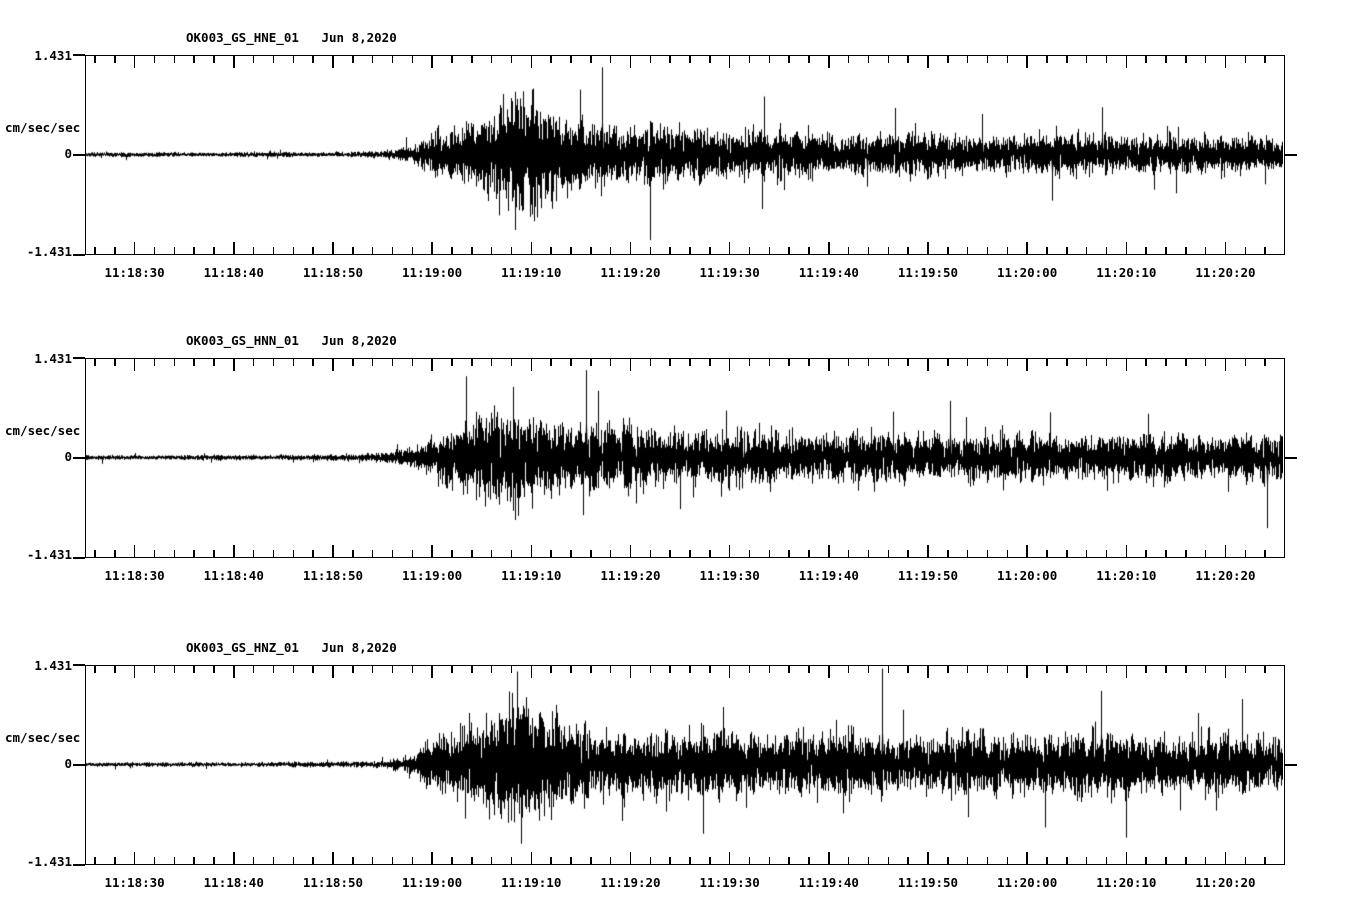 This screenshot has width=1358, height=924. Describe the element at coordinates (43, 430) in the screenshot. I see `y-axis-units-label-hnn: cm/sec/sec` at that location.